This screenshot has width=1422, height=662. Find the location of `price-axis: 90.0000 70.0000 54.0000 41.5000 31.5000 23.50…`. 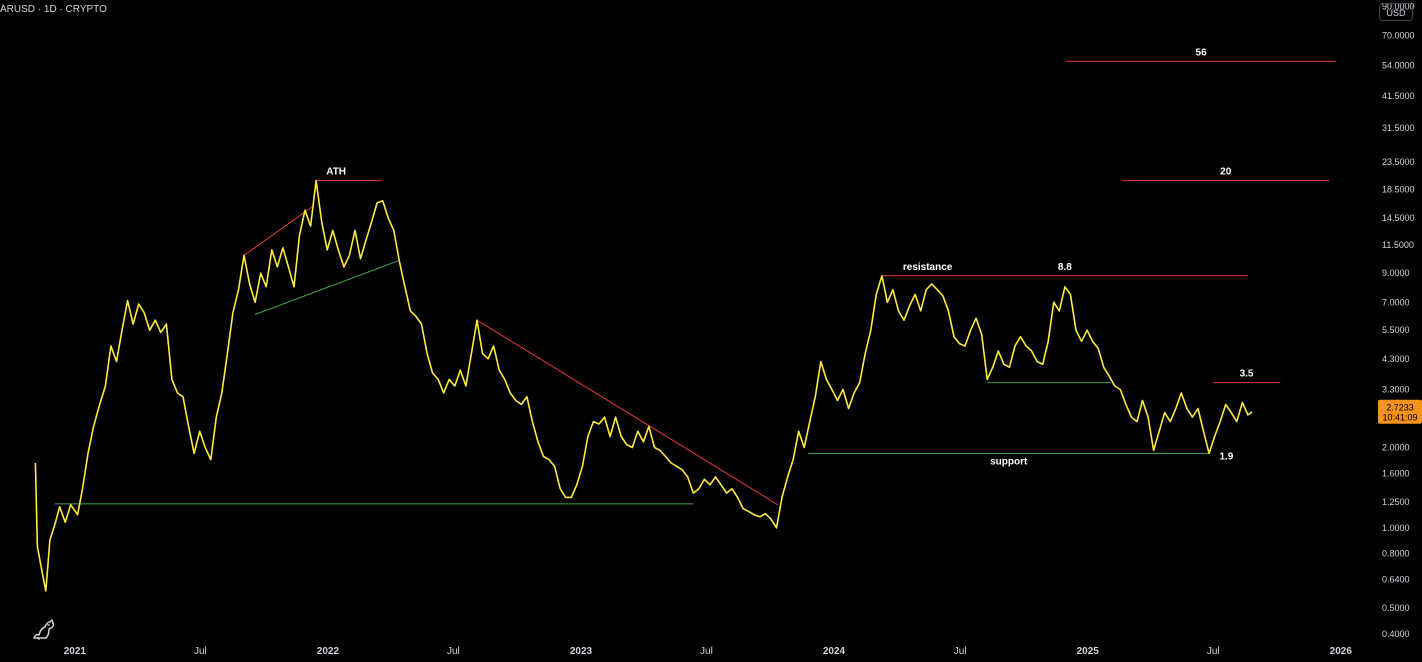

price-axis: 90.0000 70.0000 54.0000 41.5000 31.5000 23.50… is located at coordinates (1398, 320).